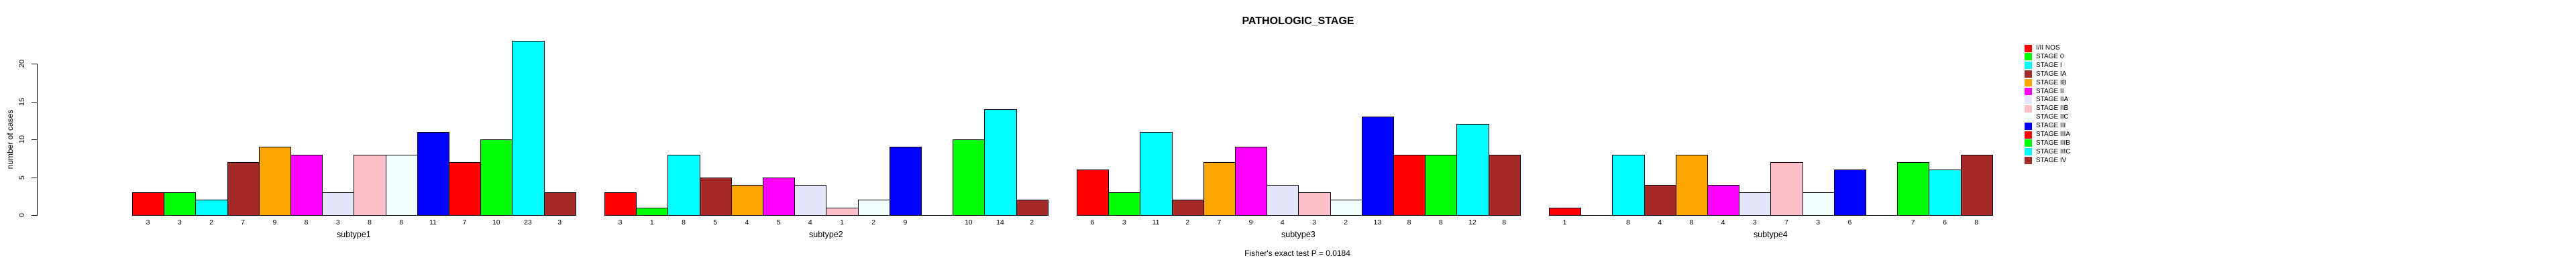 The width and height of the screenshot is (2576, 268). I want to click on y-axis-line, so click(37, 140).